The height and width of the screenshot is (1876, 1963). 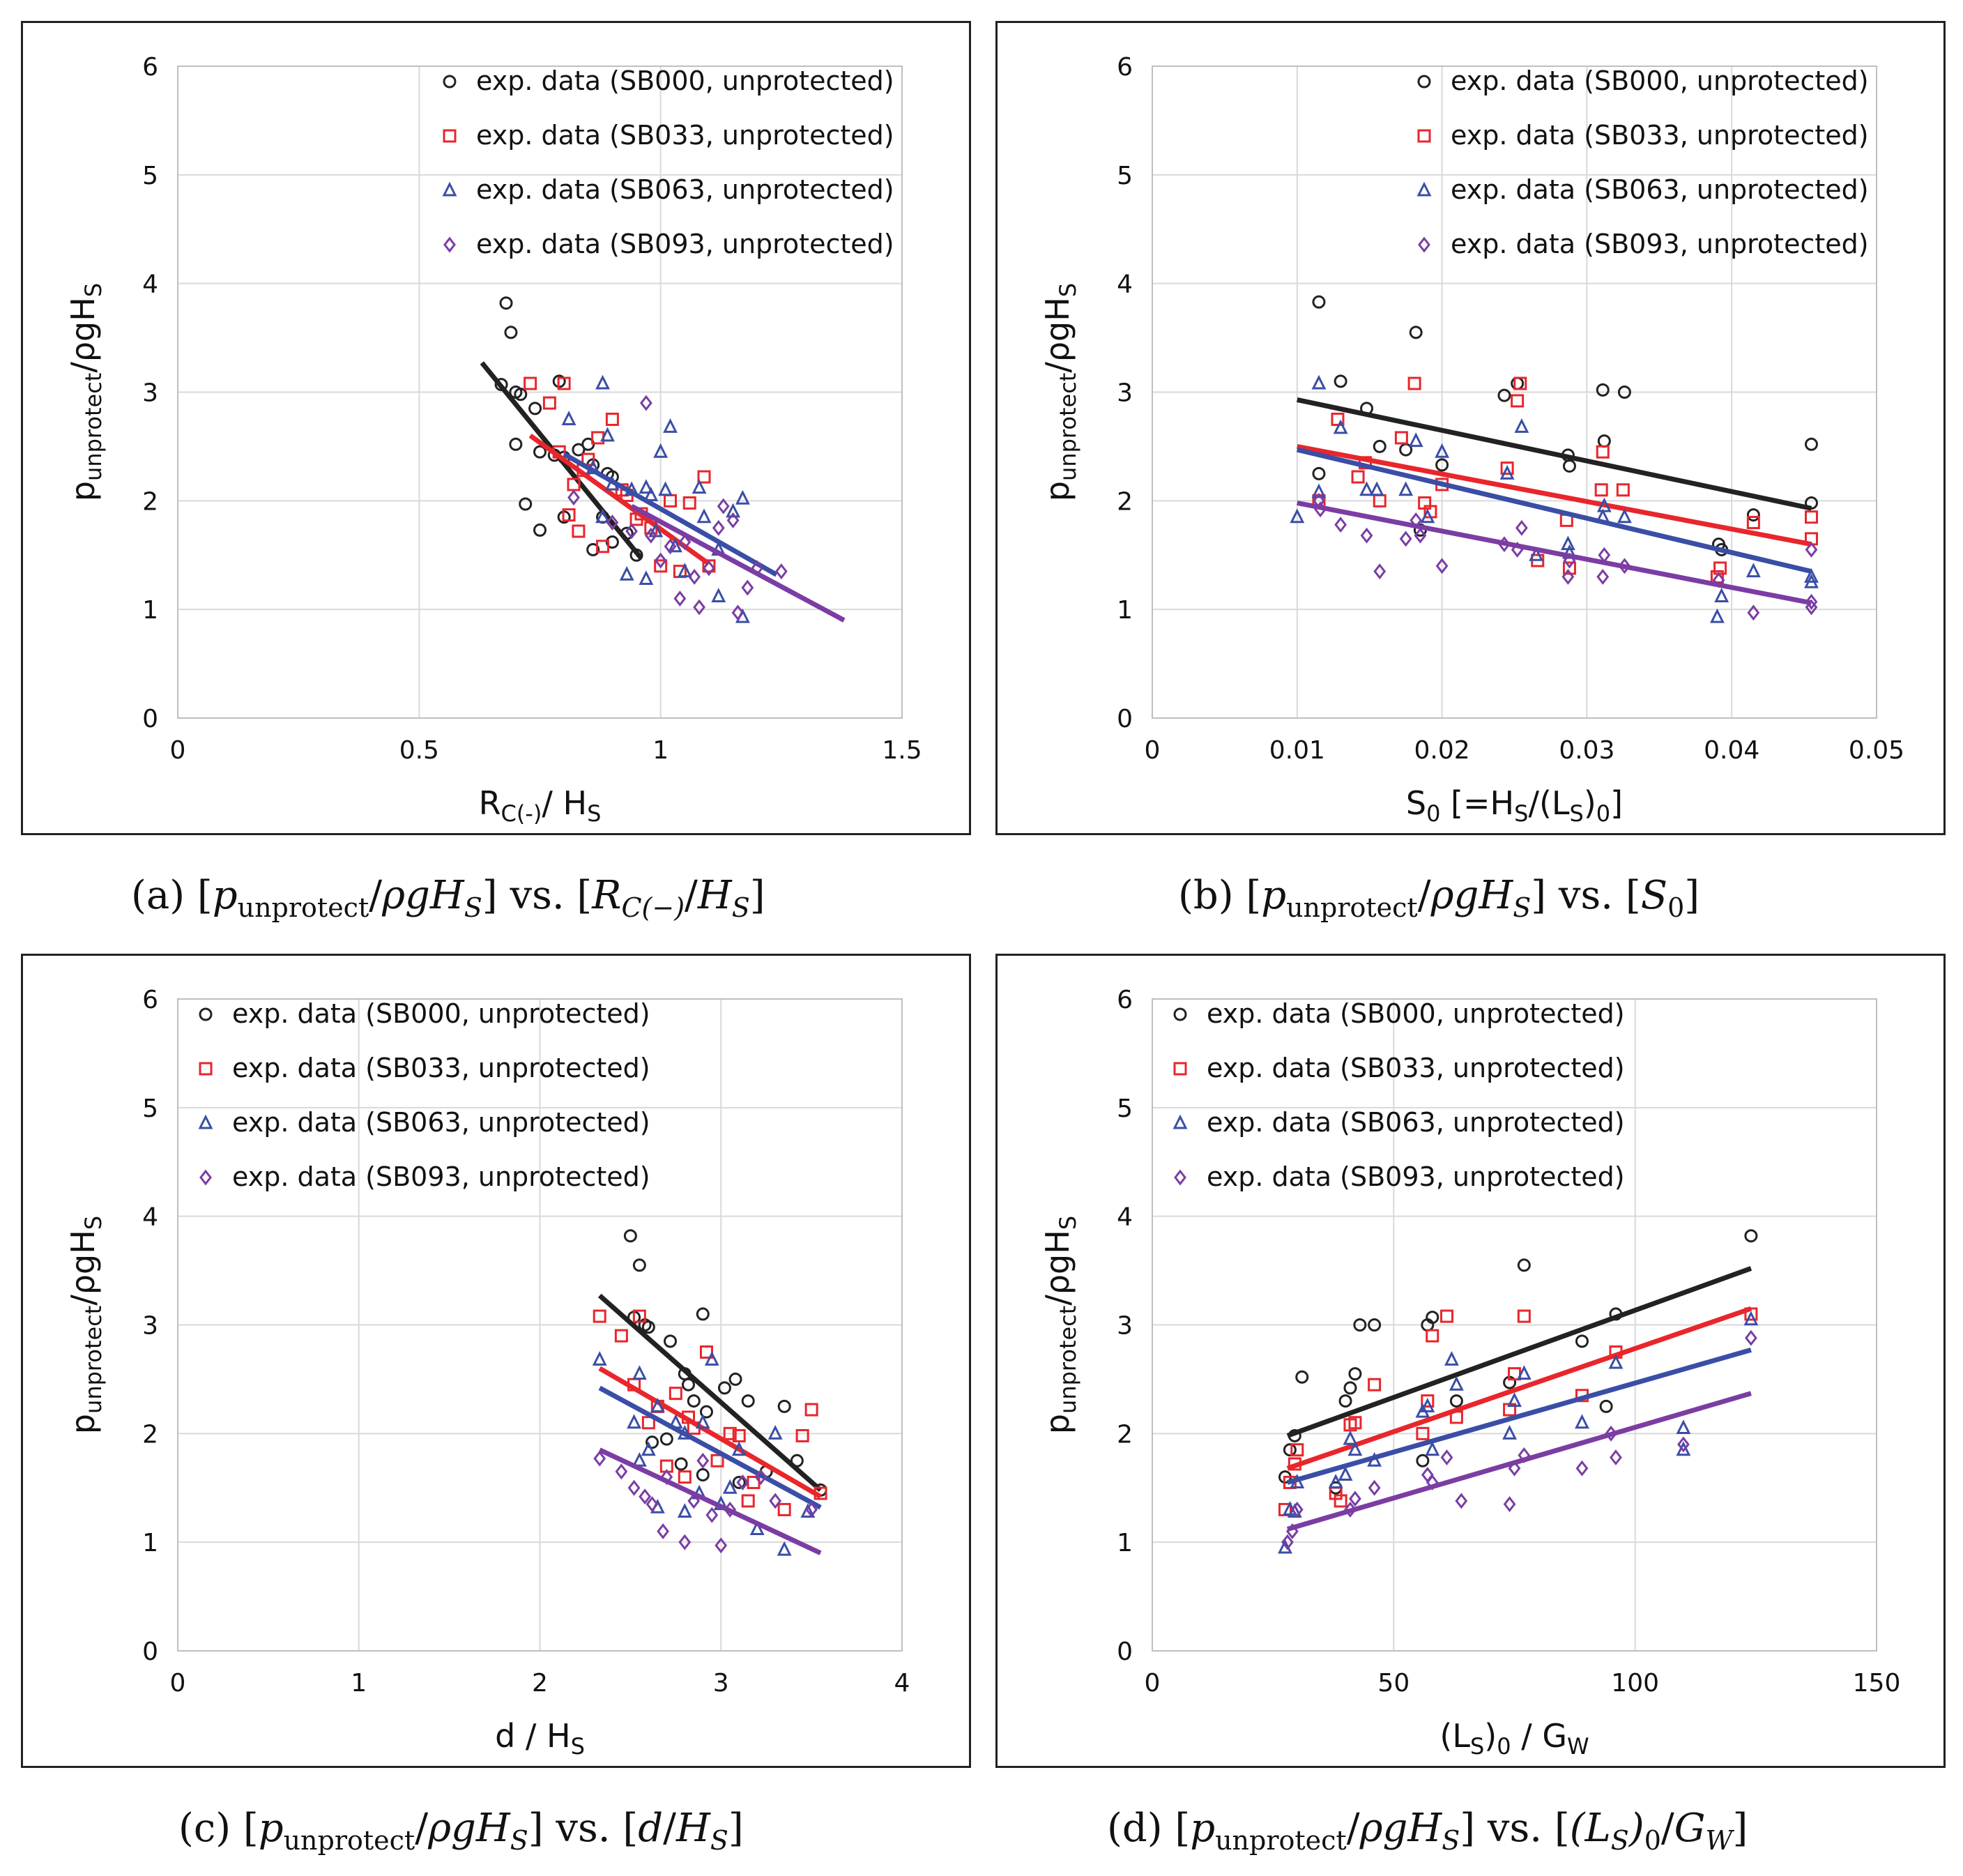 I want to click on y-tick-label: 0, so click(x=150, y=1652).